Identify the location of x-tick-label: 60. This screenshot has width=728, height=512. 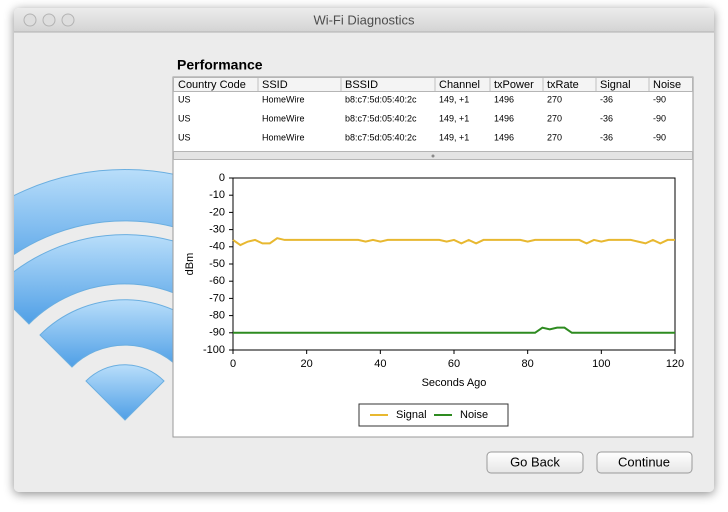
(454, 364).